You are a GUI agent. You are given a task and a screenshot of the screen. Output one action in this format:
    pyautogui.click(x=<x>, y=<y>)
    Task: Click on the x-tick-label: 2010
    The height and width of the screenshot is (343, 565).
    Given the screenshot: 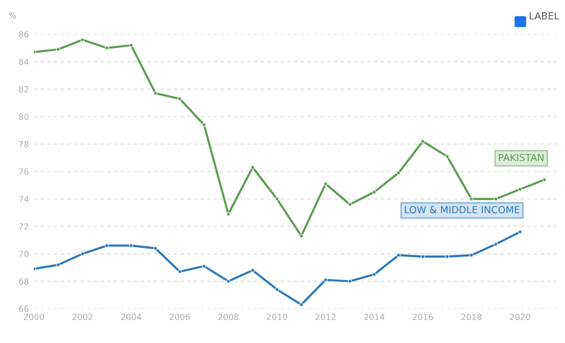 What is the action you would take?
    pyautogui.click(x=277, y=317)
    